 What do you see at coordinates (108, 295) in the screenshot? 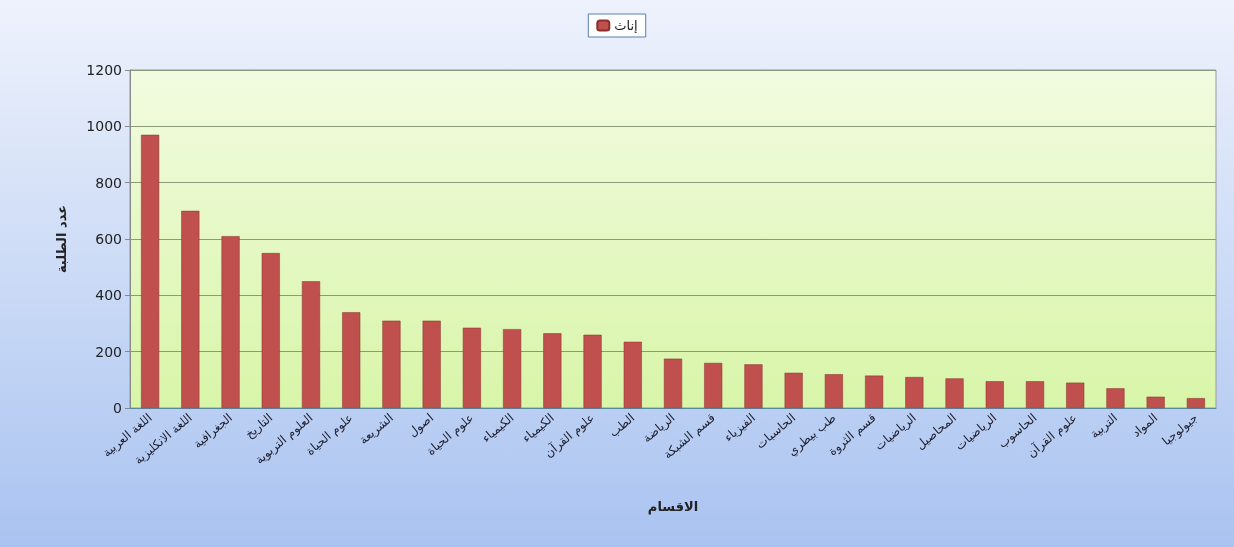
I see `y-tick-label: 400` at bounding box center [108, 295].